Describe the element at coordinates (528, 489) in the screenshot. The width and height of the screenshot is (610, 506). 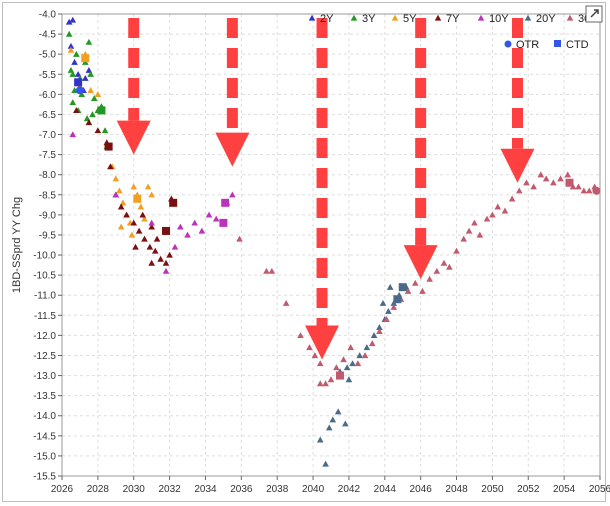
I see `x-tick-label: 2052` at that location.